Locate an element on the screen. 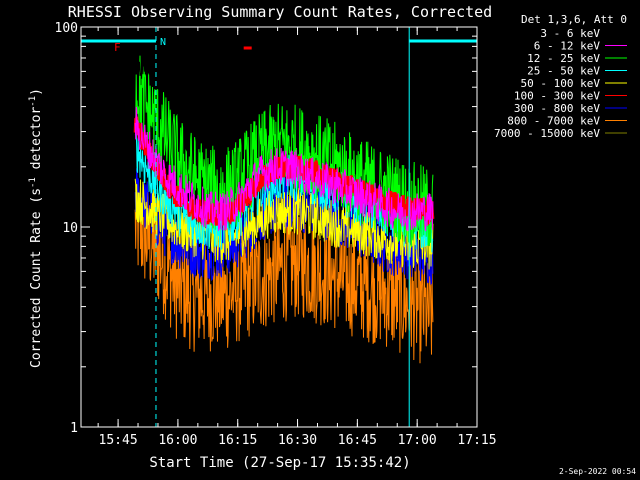 The height and width of the screenshot is (480, 640). x-tick-label: 16:30 is located at coordinates (297, 440).